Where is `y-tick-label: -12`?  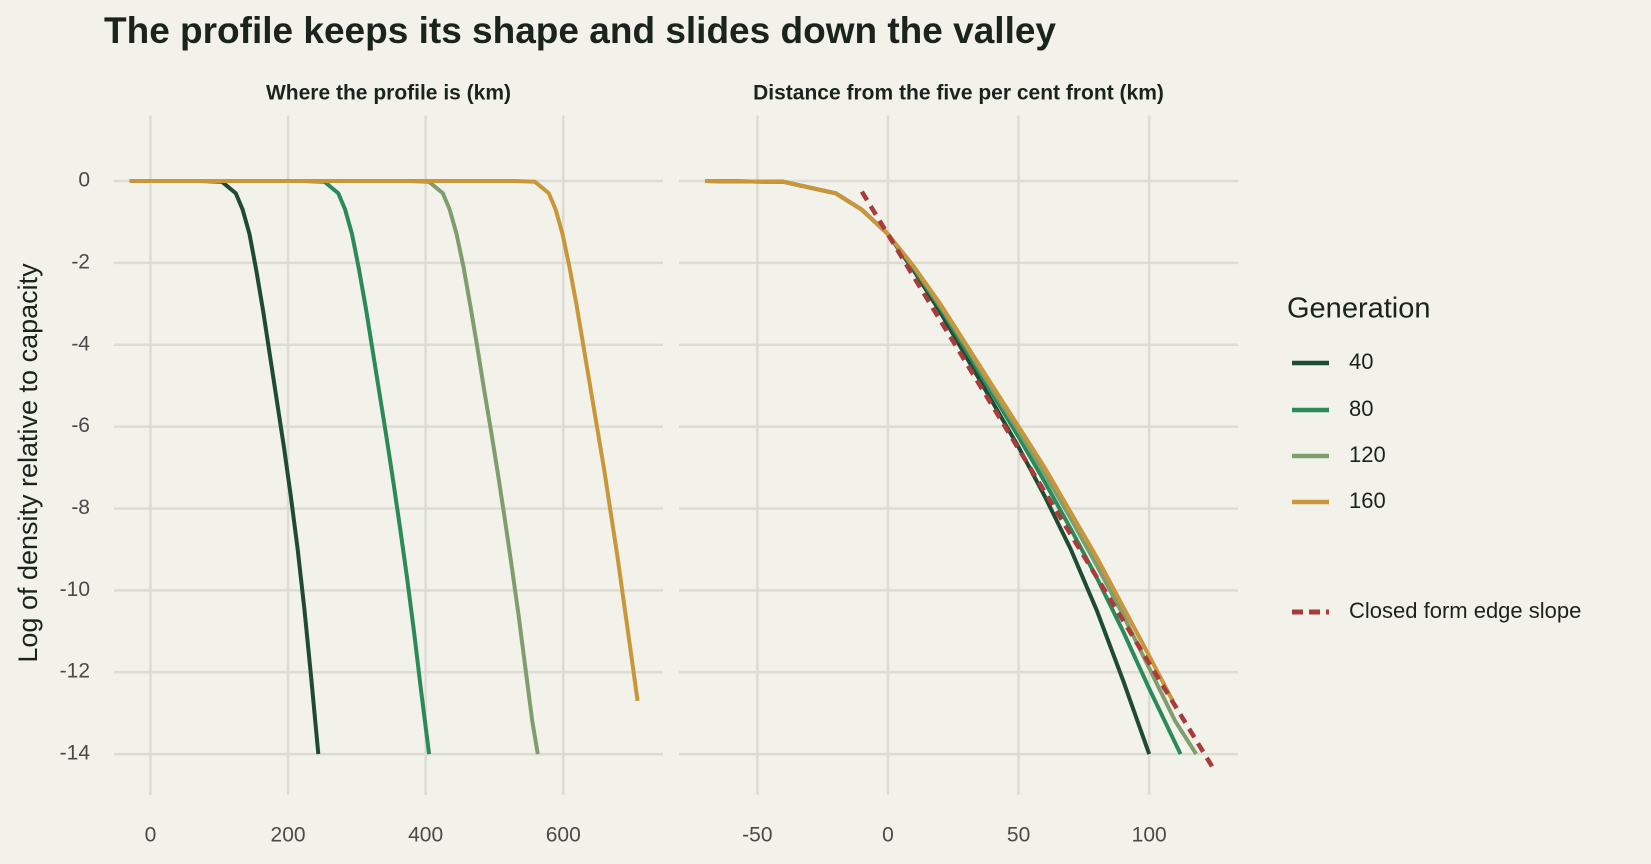
y-tick-label: -12 is located at coordinates (75, 671).